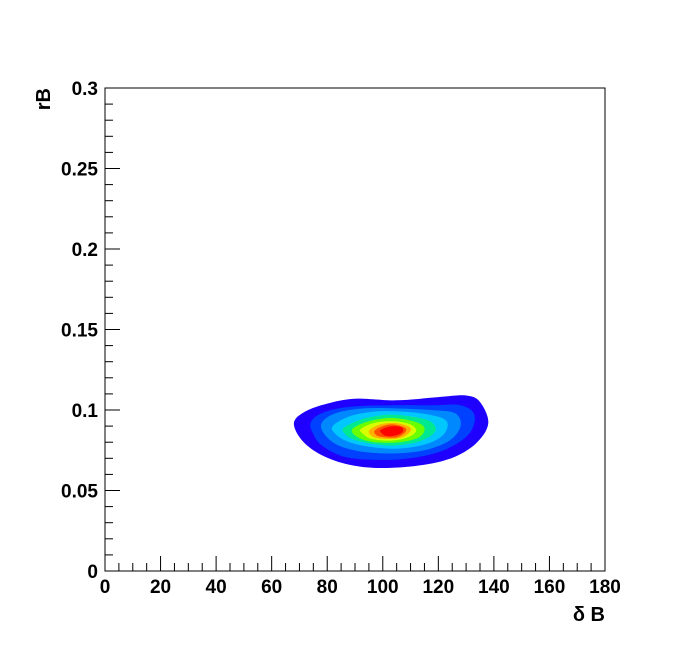  I want to click on x-tick-label: 40, so click(216, 587).